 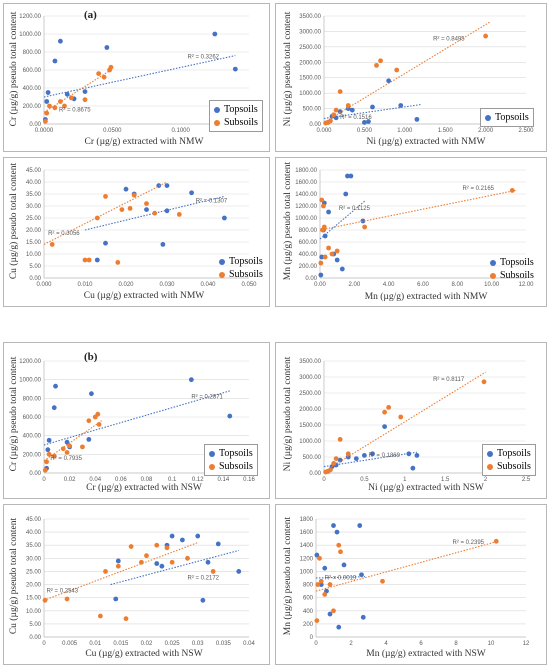 I want to click on y-axis-label-a-cr: Cr (µg/g) pseudo total content, so click(x=14, y=69).